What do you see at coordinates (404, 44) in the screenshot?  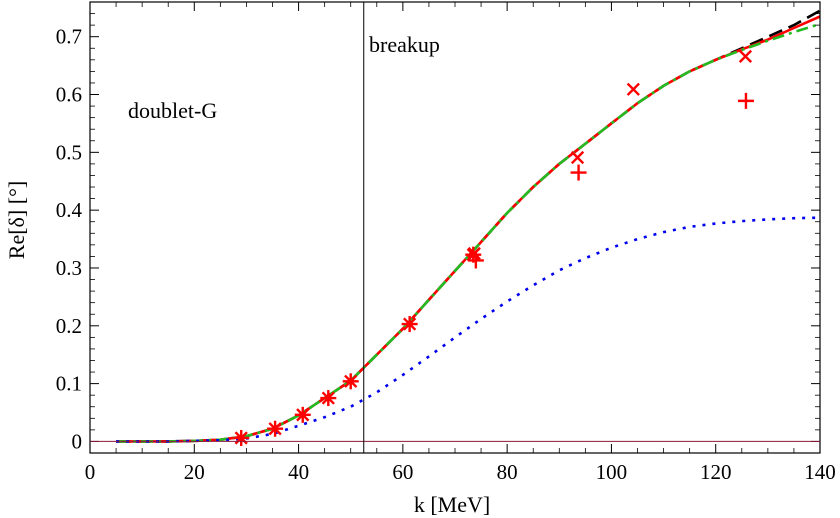 I see `breakup-label: breakup` at bounding box center [404, 44].